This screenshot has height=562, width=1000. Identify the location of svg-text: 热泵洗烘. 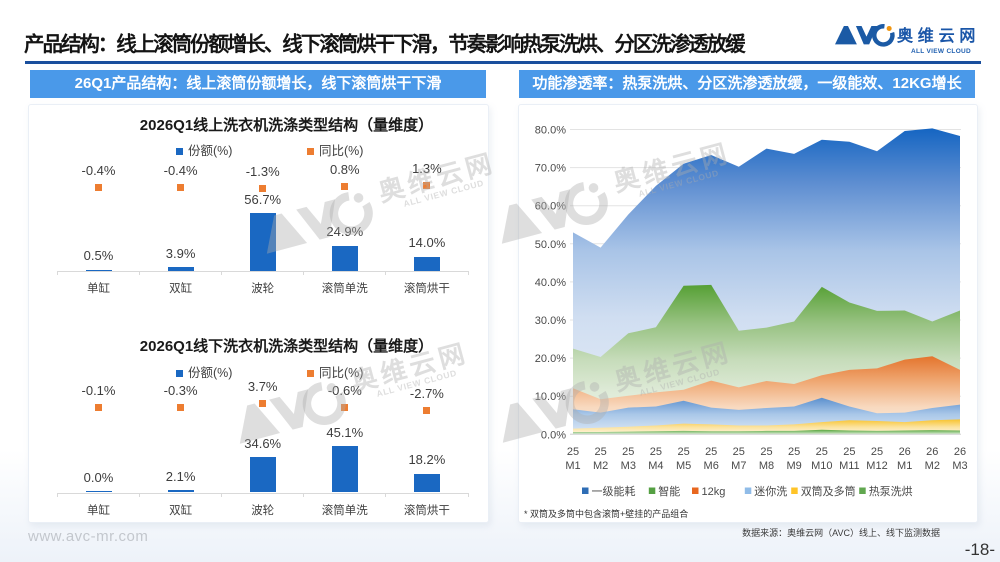
(891, 491).